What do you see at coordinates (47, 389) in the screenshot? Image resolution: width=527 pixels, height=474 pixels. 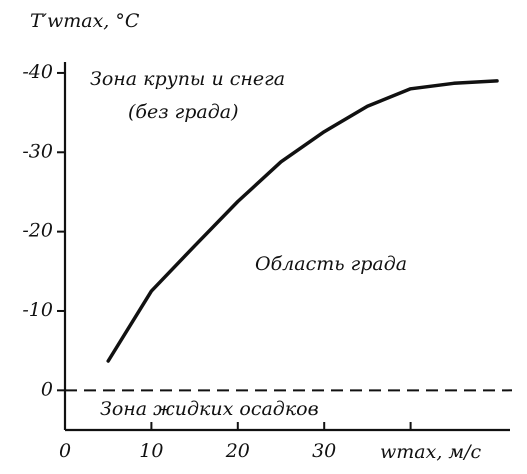 I see `y-tick-label: 0` at bounding box center [47, 389].